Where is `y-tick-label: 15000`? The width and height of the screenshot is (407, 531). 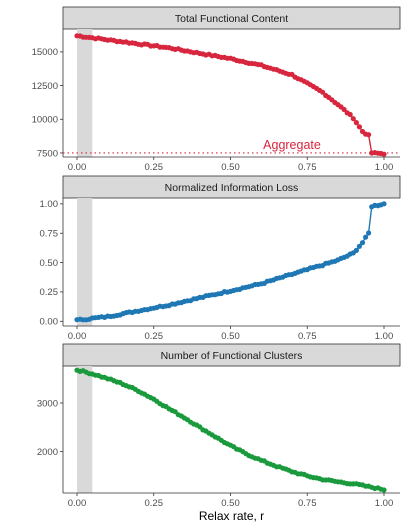
y-tick-label: 15000 is located at coordinates (45, 52).